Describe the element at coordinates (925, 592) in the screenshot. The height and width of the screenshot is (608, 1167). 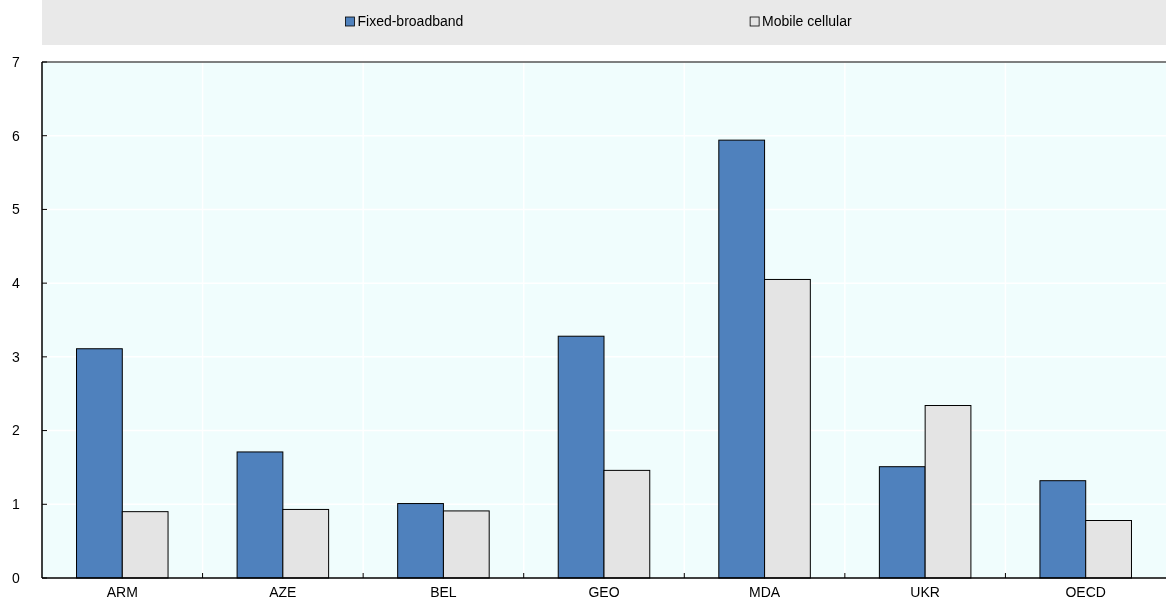
I see `x-tick-label: UKR` at that location.